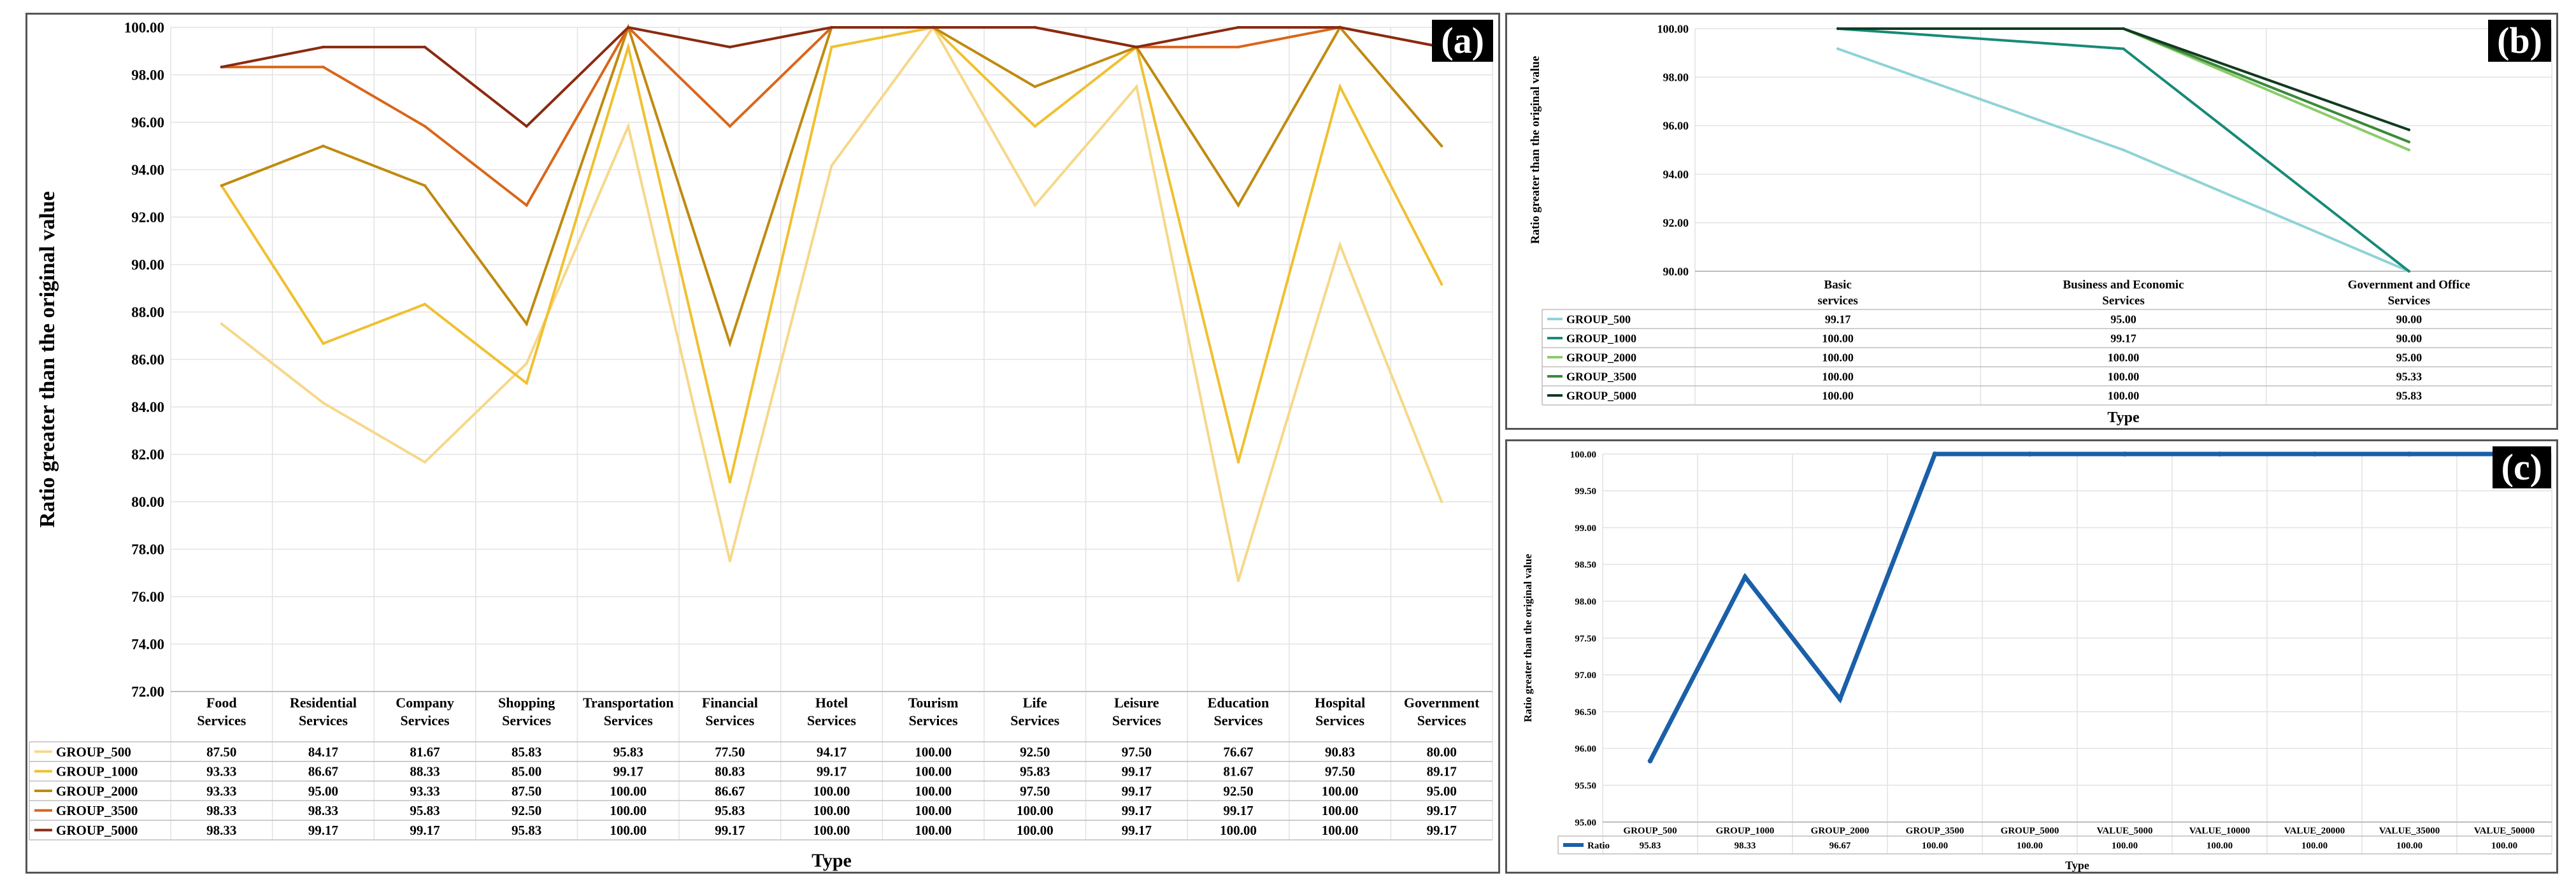 This screenshot has width=2576, height=894. I want to click on y-tick-label: 99.50, so click(1586, 491).